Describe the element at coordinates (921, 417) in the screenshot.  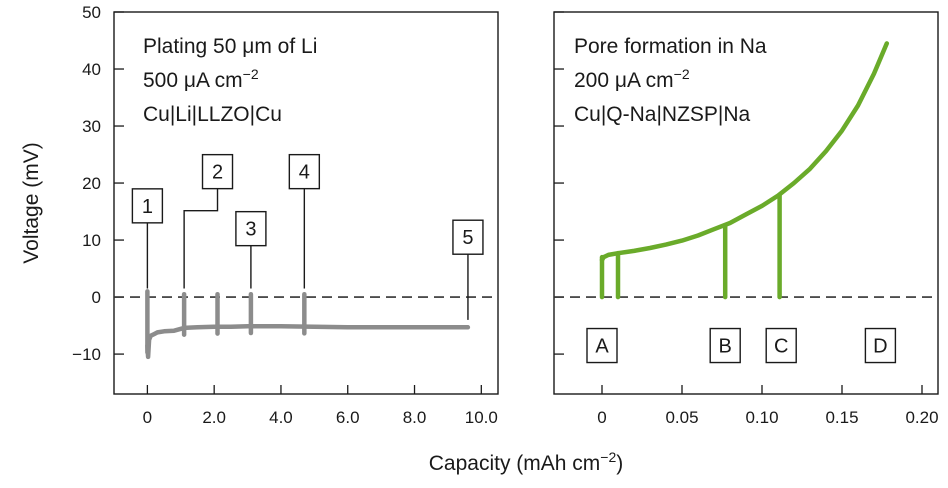
I see `right-x-tick-label: 0.20` at that location.